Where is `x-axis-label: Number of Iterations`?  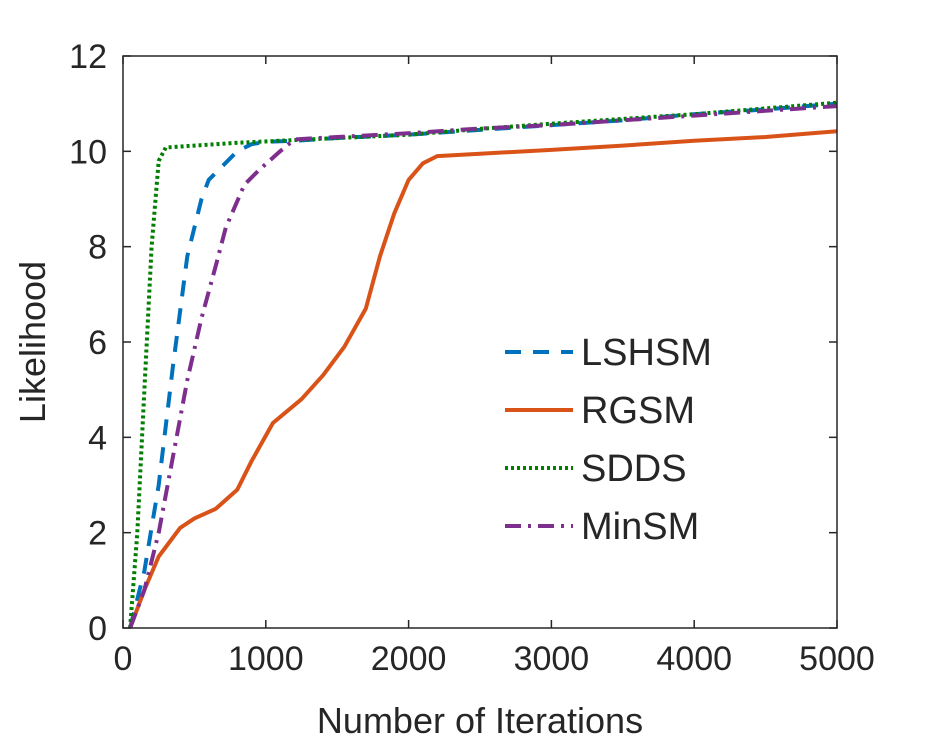 x-axis-label: Number of Iterations is located at coordinates (480, 720).